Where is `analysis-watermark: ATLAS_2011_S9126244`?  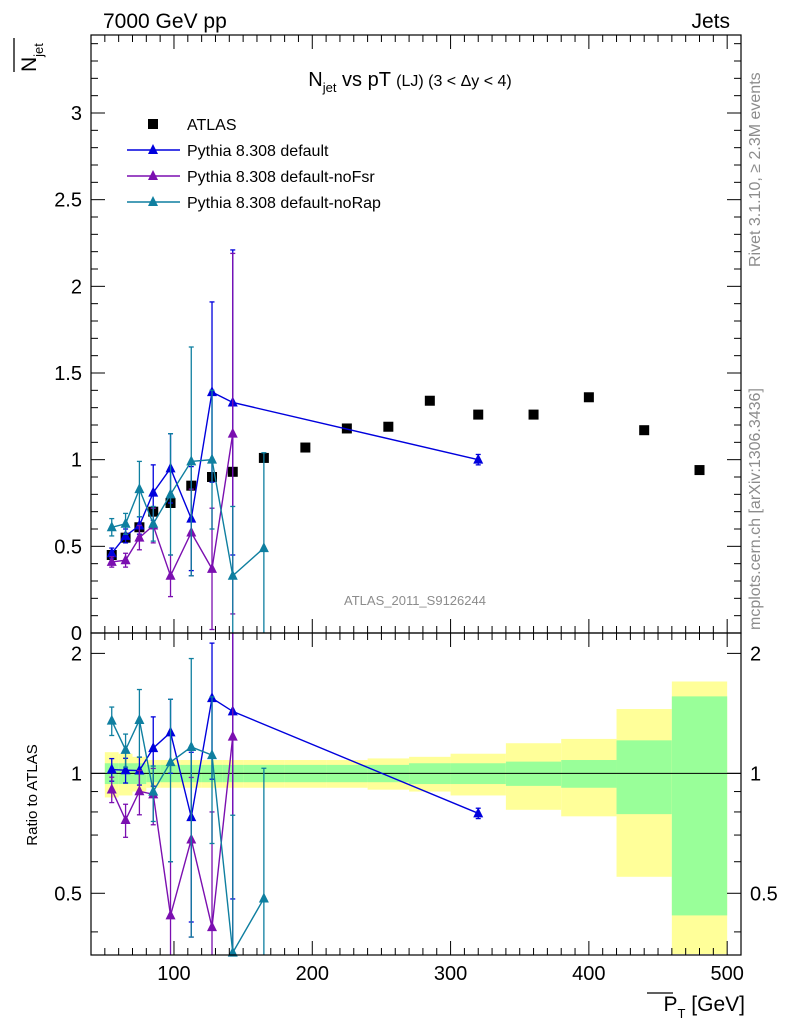 analysis-watermark: ATLAS_2011_S9126244 is located at coordinates (415, 600).